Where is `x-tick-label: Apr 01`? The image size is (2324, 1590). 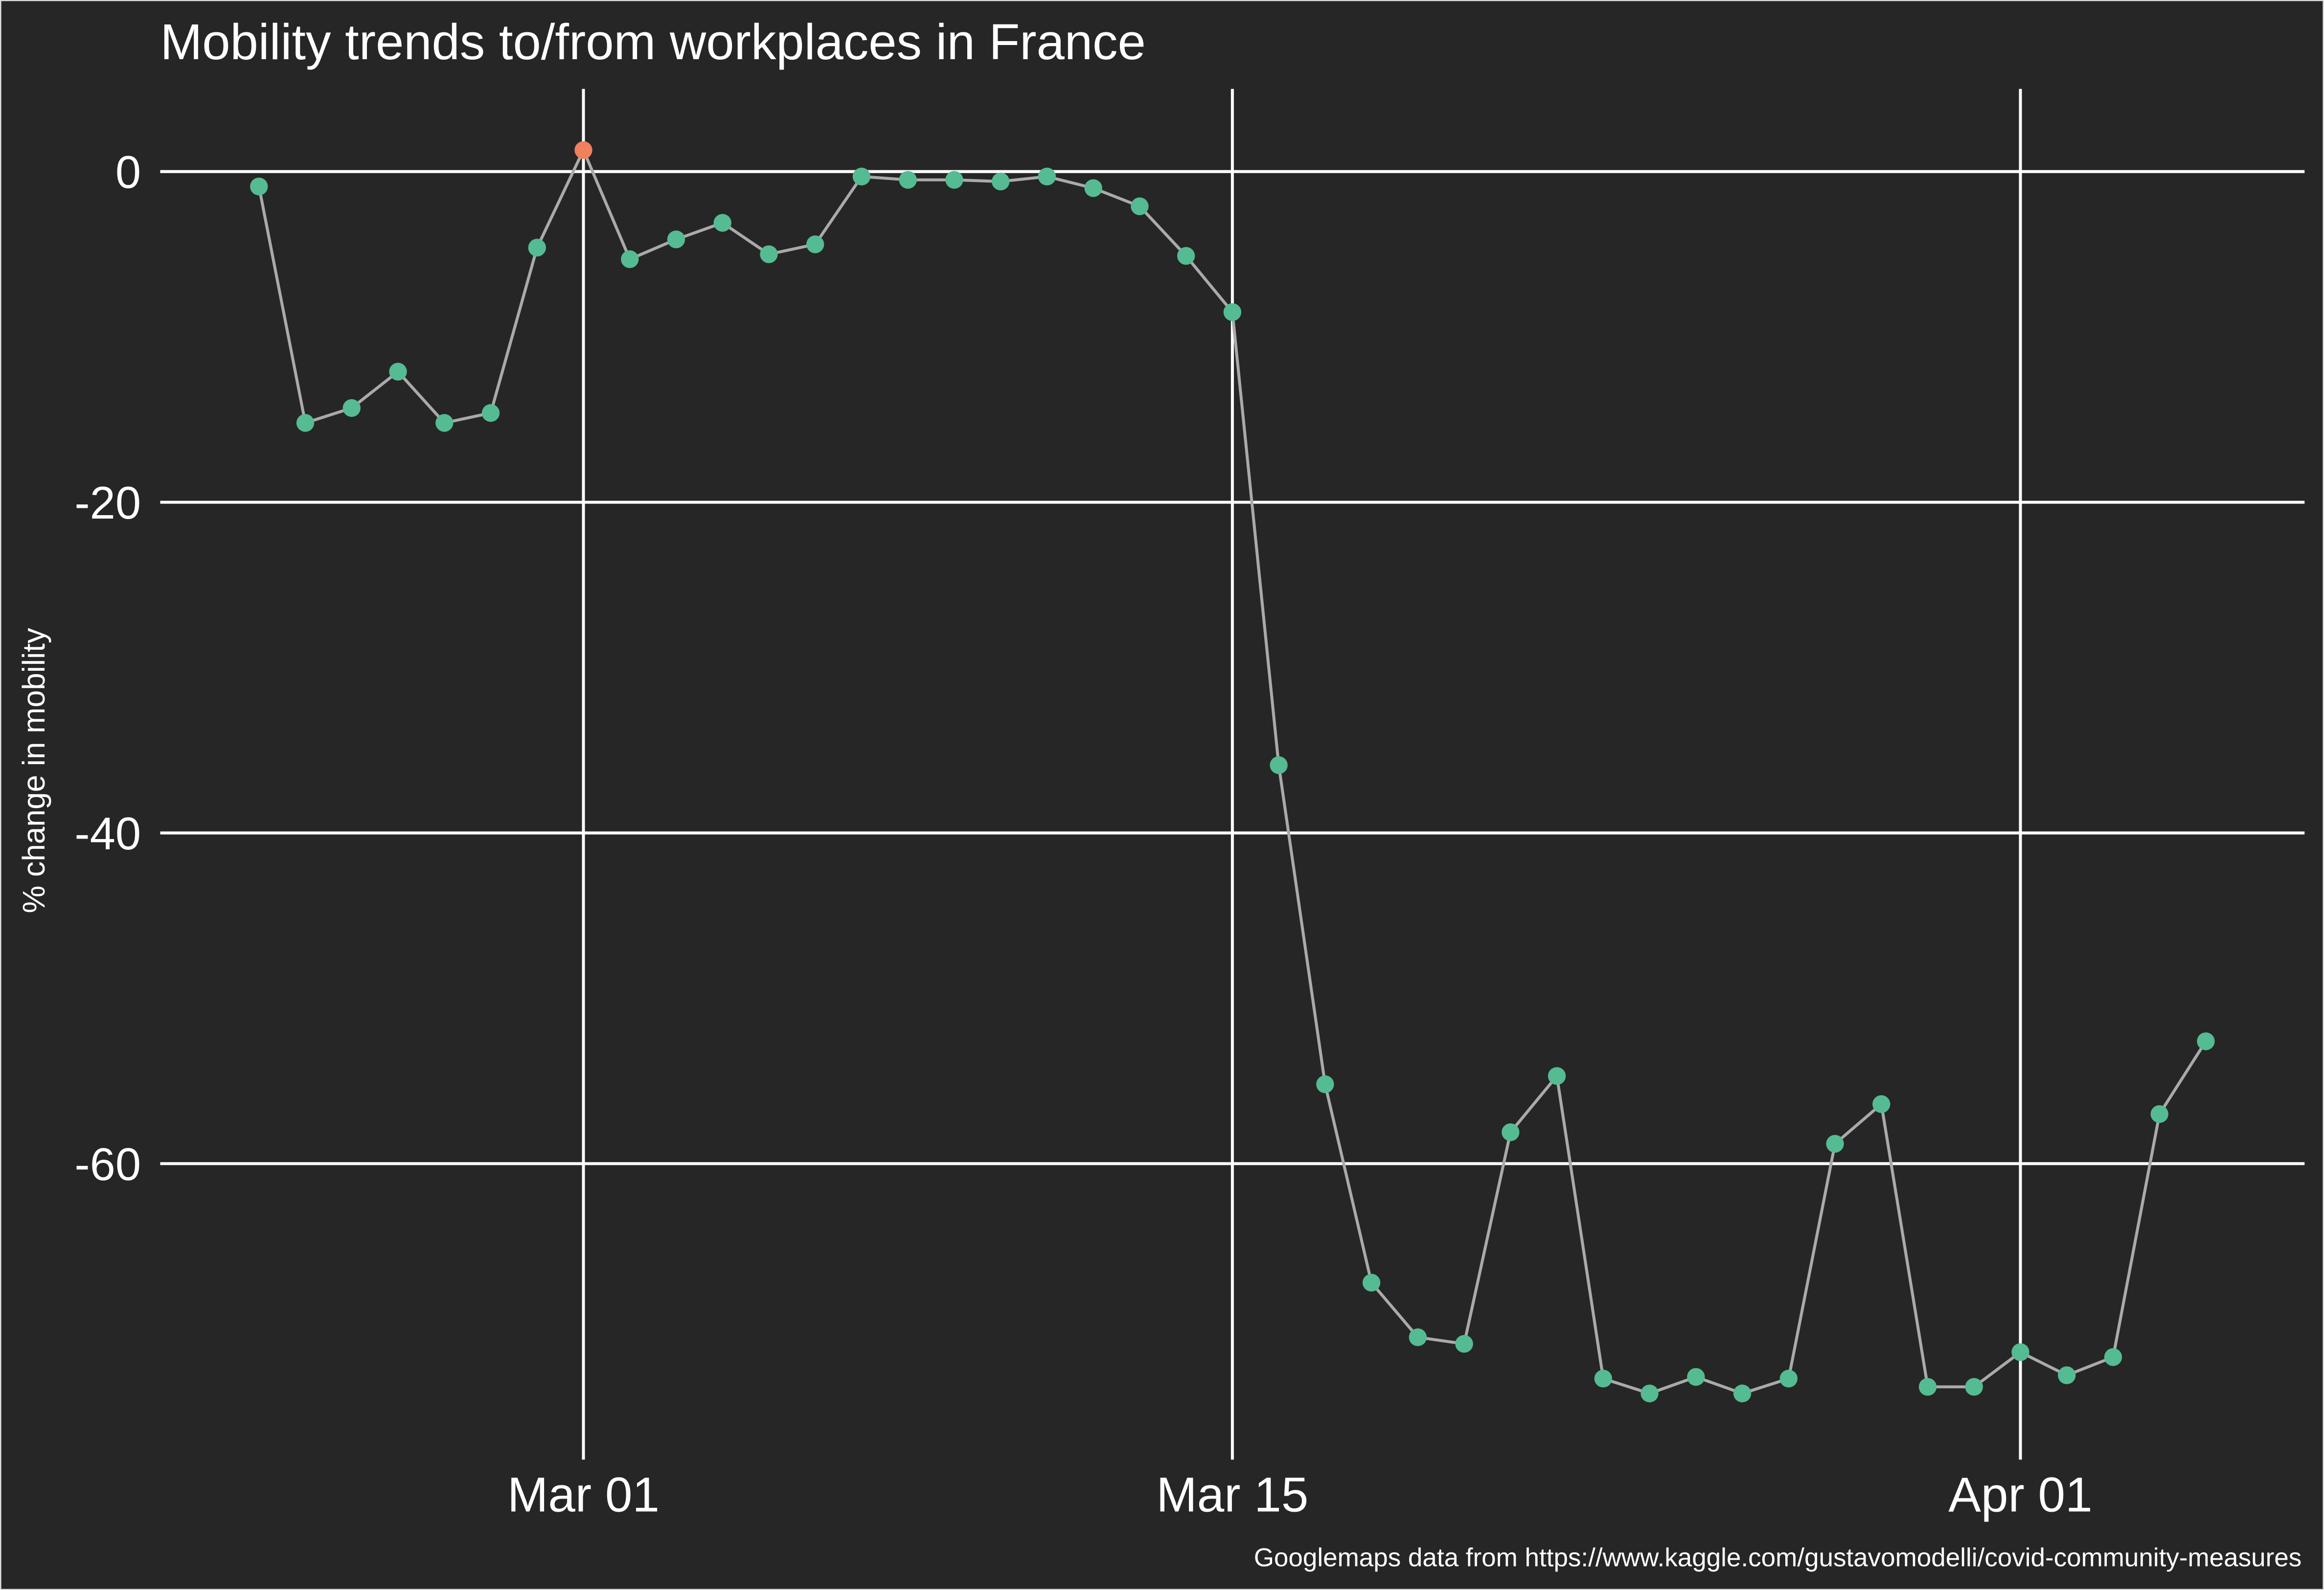
x-tick-label: Apr 01 is located at coordinates (2020, 1495).